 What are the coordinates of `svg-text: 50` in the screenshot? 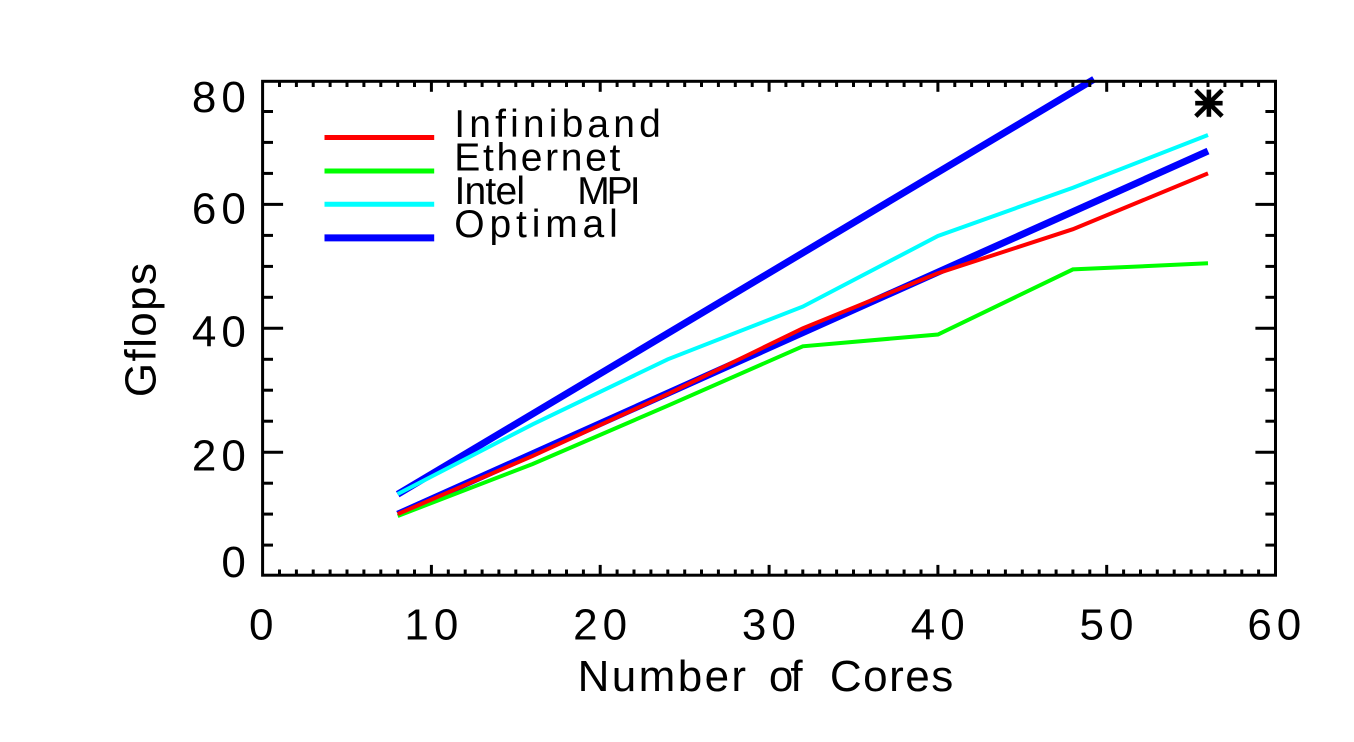 It's located at (1109, 625).